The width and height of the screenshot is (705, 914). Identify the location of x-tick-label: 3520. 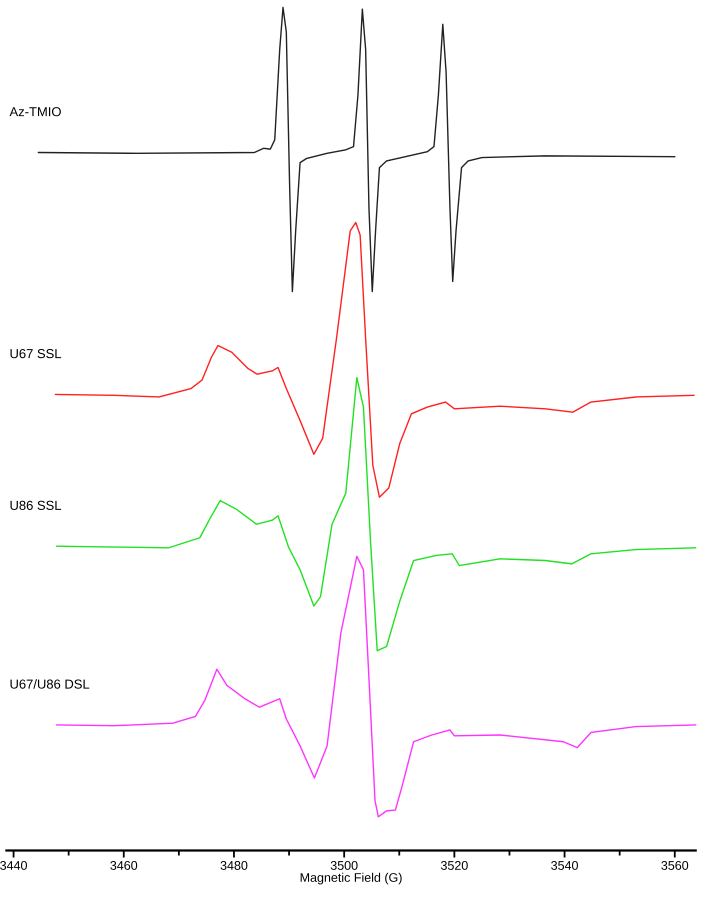
(454, 865).